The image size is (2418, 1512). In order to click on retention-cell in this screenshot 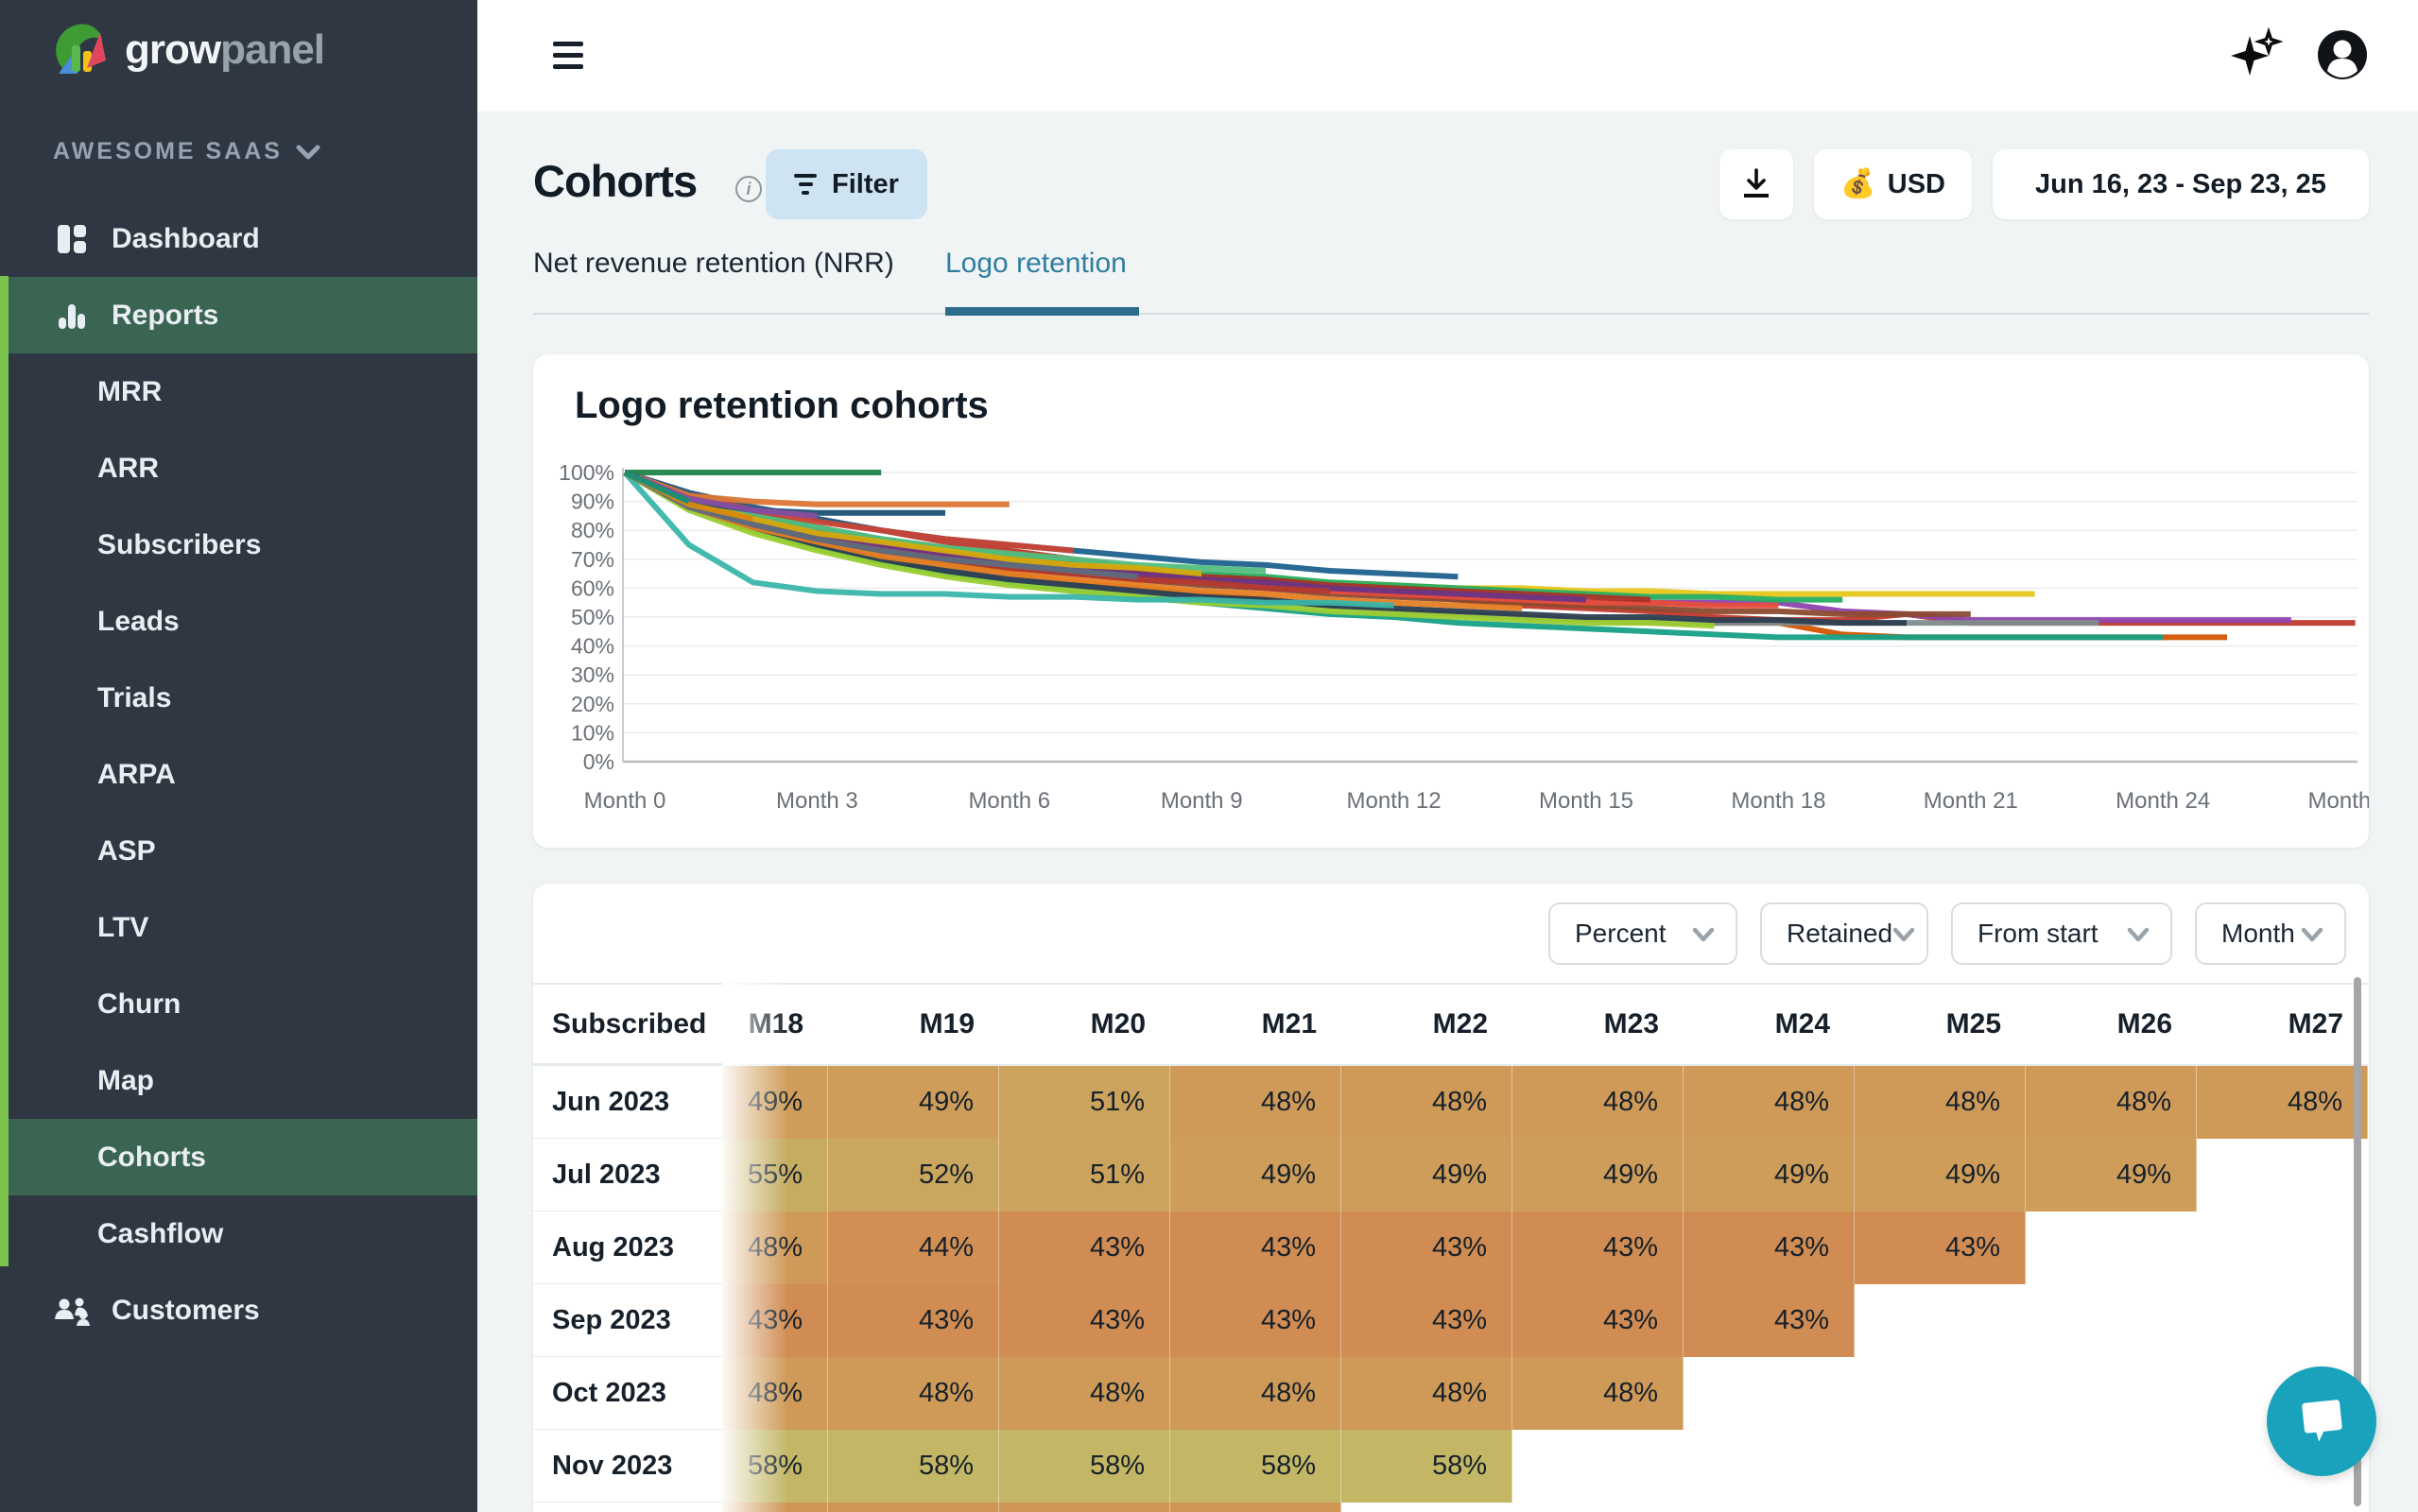, I will do `click(1084, 1507)`.